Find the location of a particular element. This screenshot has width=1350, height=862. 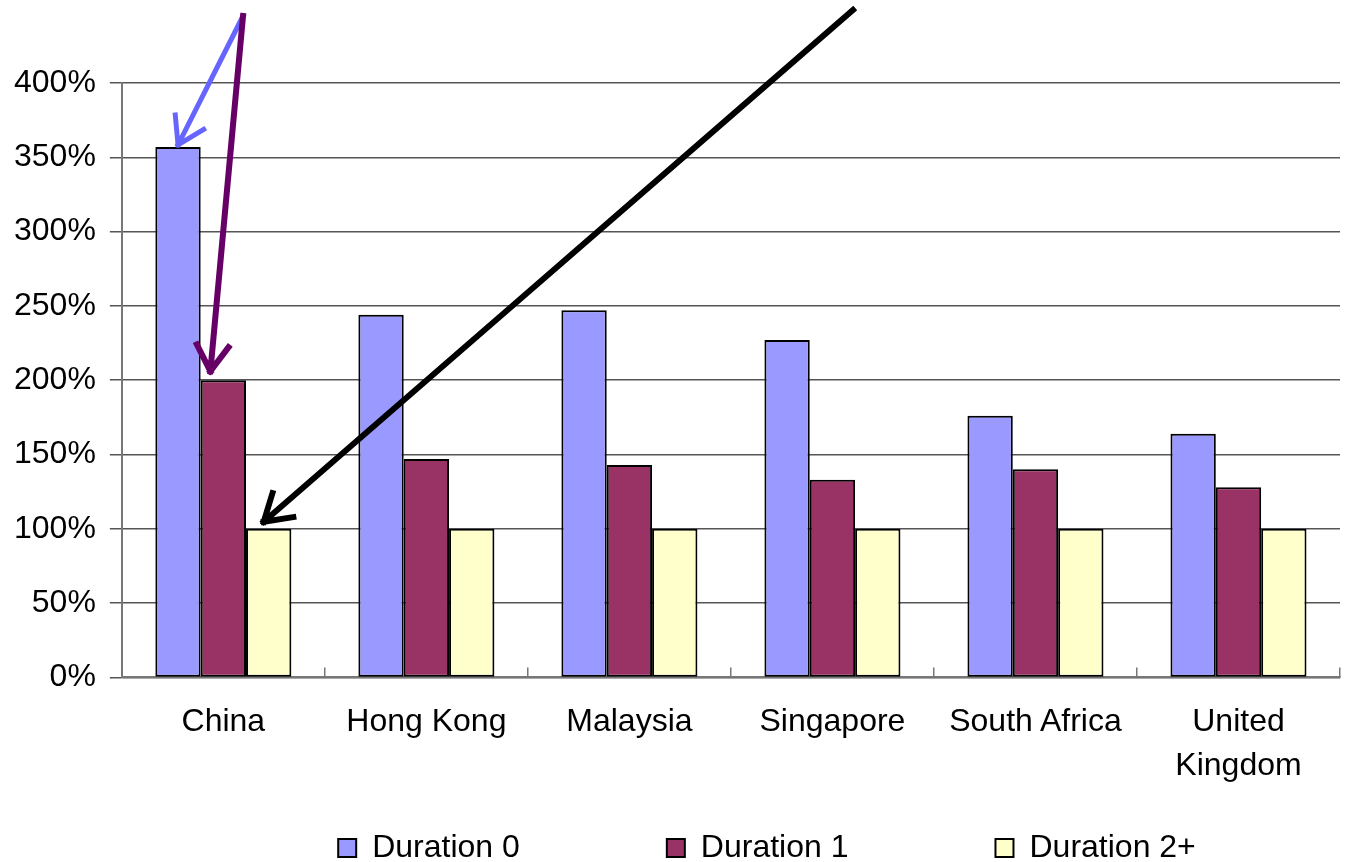

y-tick-label: 0% is located at coordinates (72, 675).